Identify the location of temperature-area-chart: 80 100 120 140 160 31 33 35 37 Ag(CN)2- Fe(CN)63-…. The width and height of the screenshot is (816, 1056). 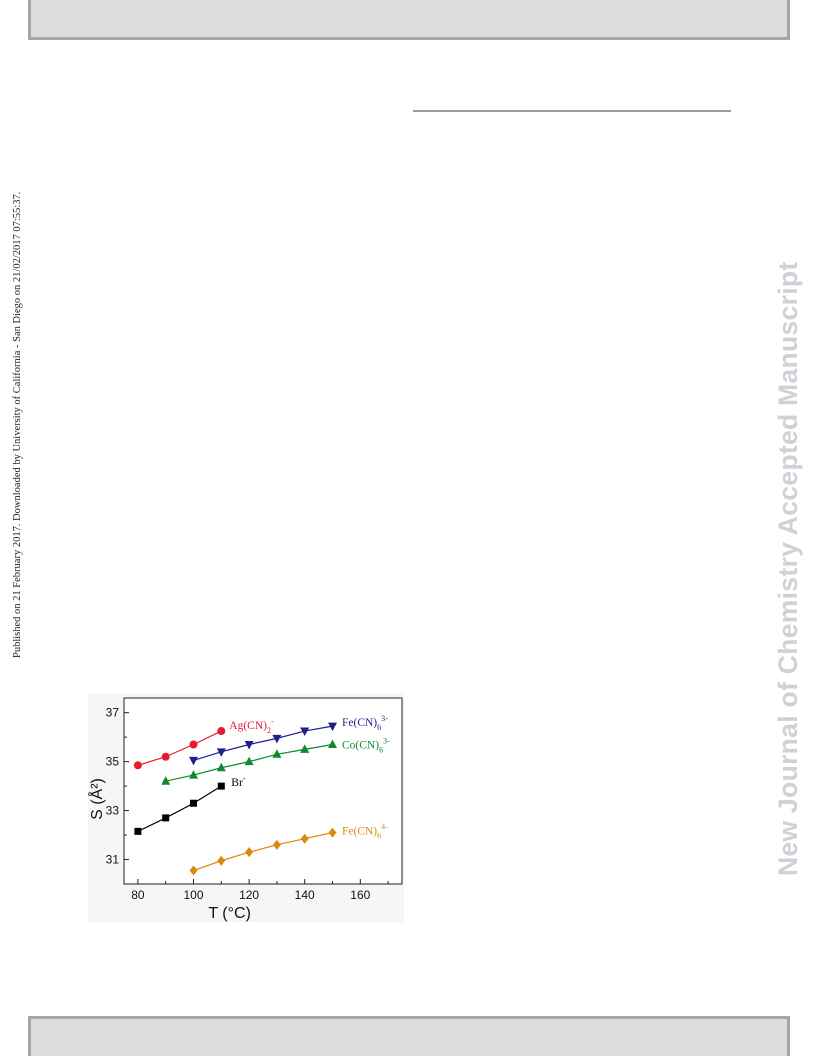
(246, 808).